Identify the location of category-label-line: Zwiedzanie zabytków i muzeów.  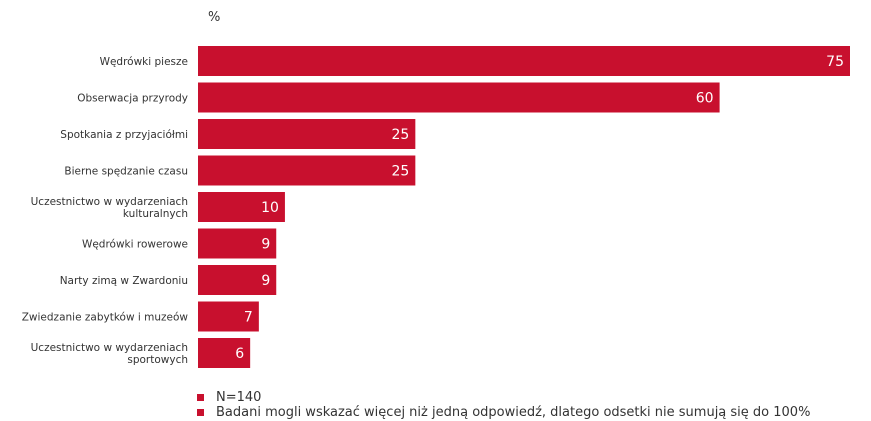
(105, 318).